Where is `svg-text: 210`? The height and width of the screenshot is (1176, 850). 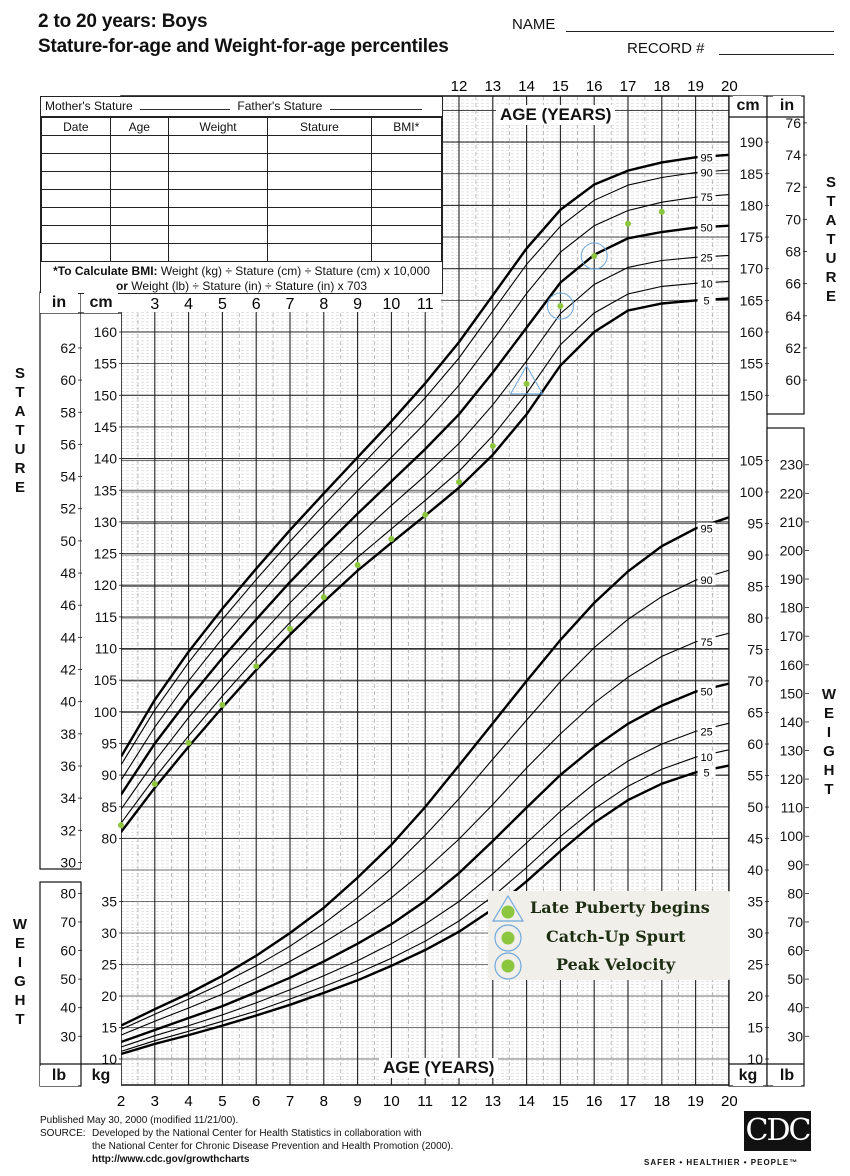
svg-text: 210 is located at coordinates (792, 522).